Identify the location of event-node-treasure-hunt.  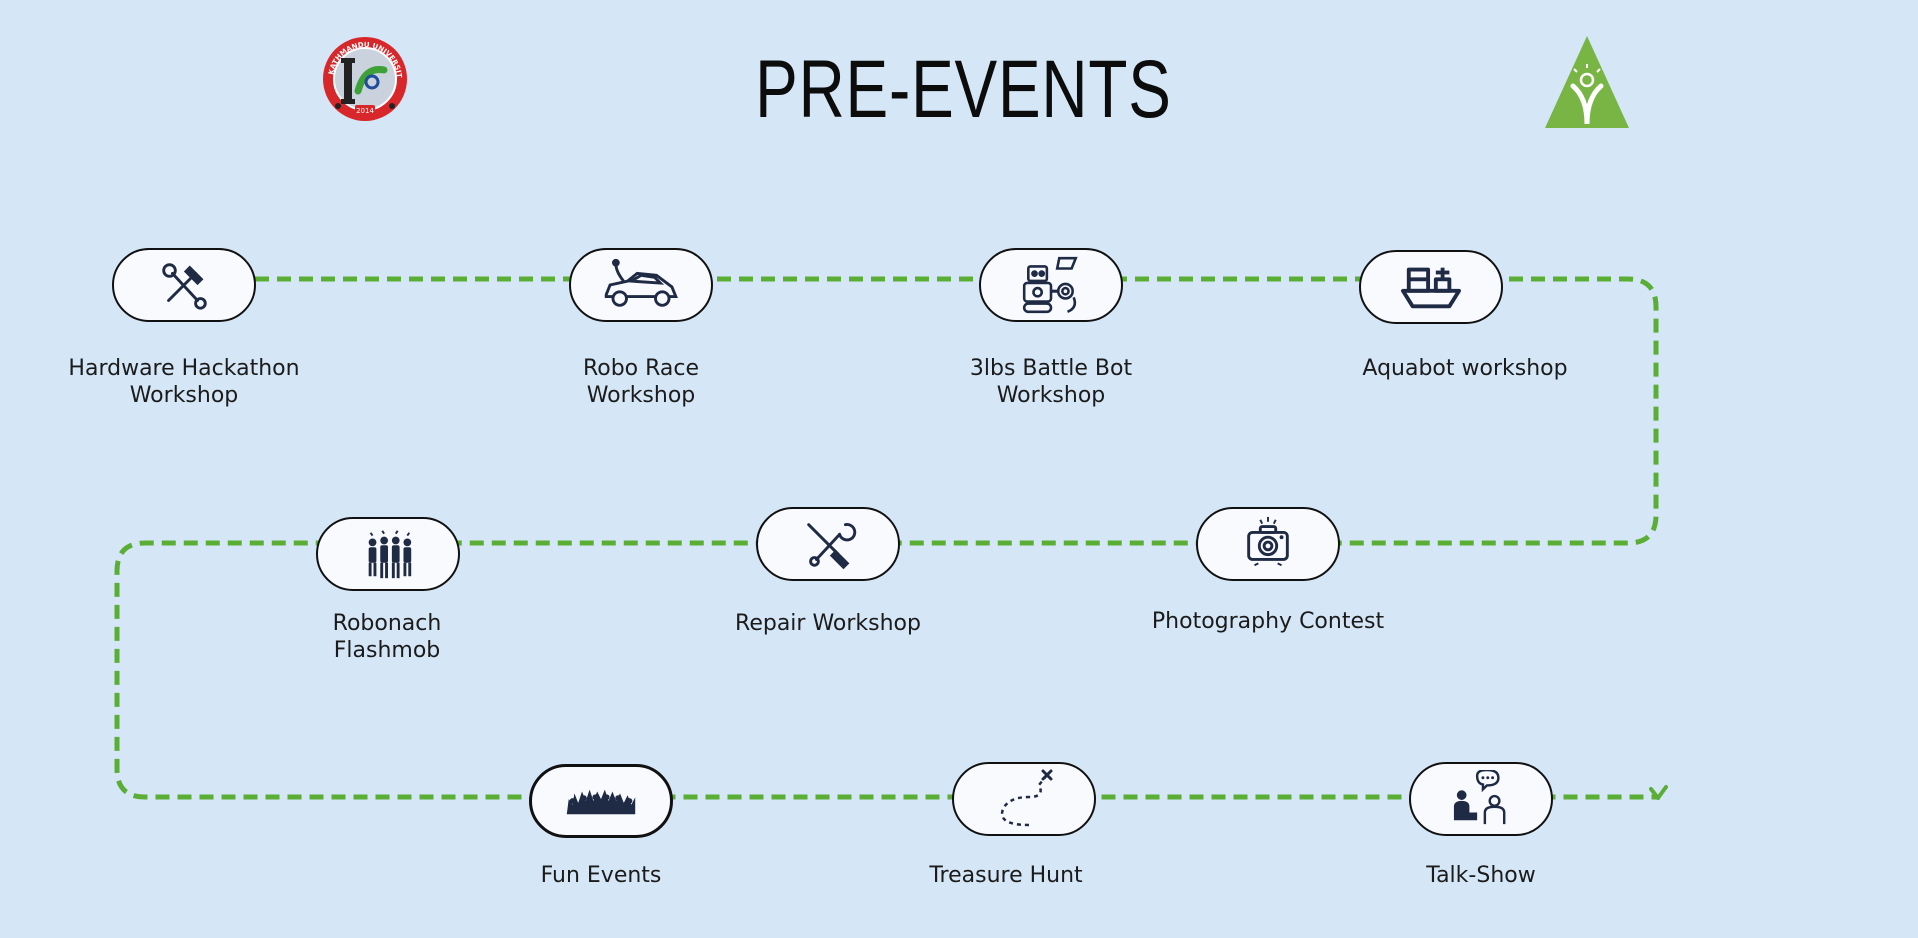
(1024, 799).